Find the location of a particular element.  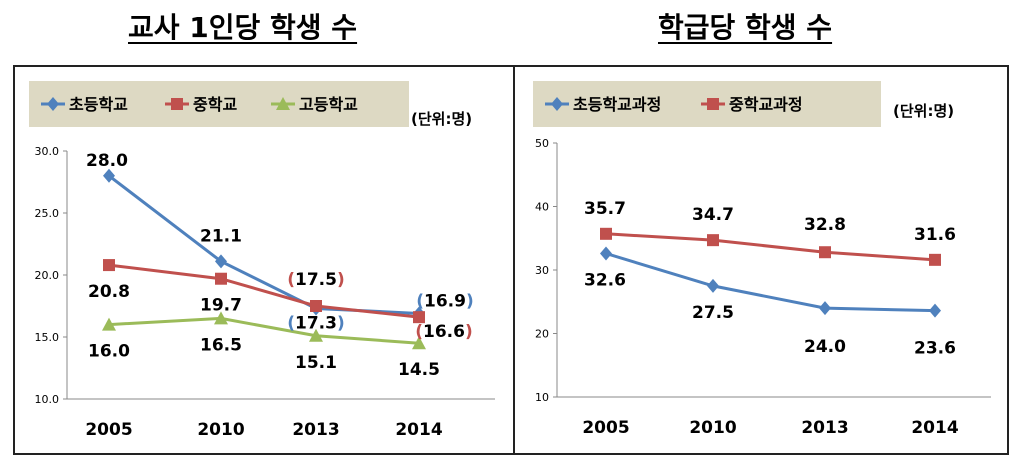

y-tick-label: 40 is located at coordinates (542, 207).